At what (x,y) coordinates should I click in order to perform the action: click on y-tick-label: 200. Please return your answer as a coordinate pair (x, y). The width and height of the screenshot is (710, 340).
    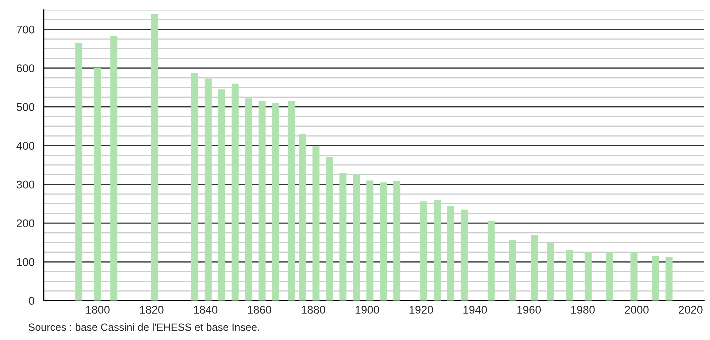
    Looking at the image, I should click on (26, 224).